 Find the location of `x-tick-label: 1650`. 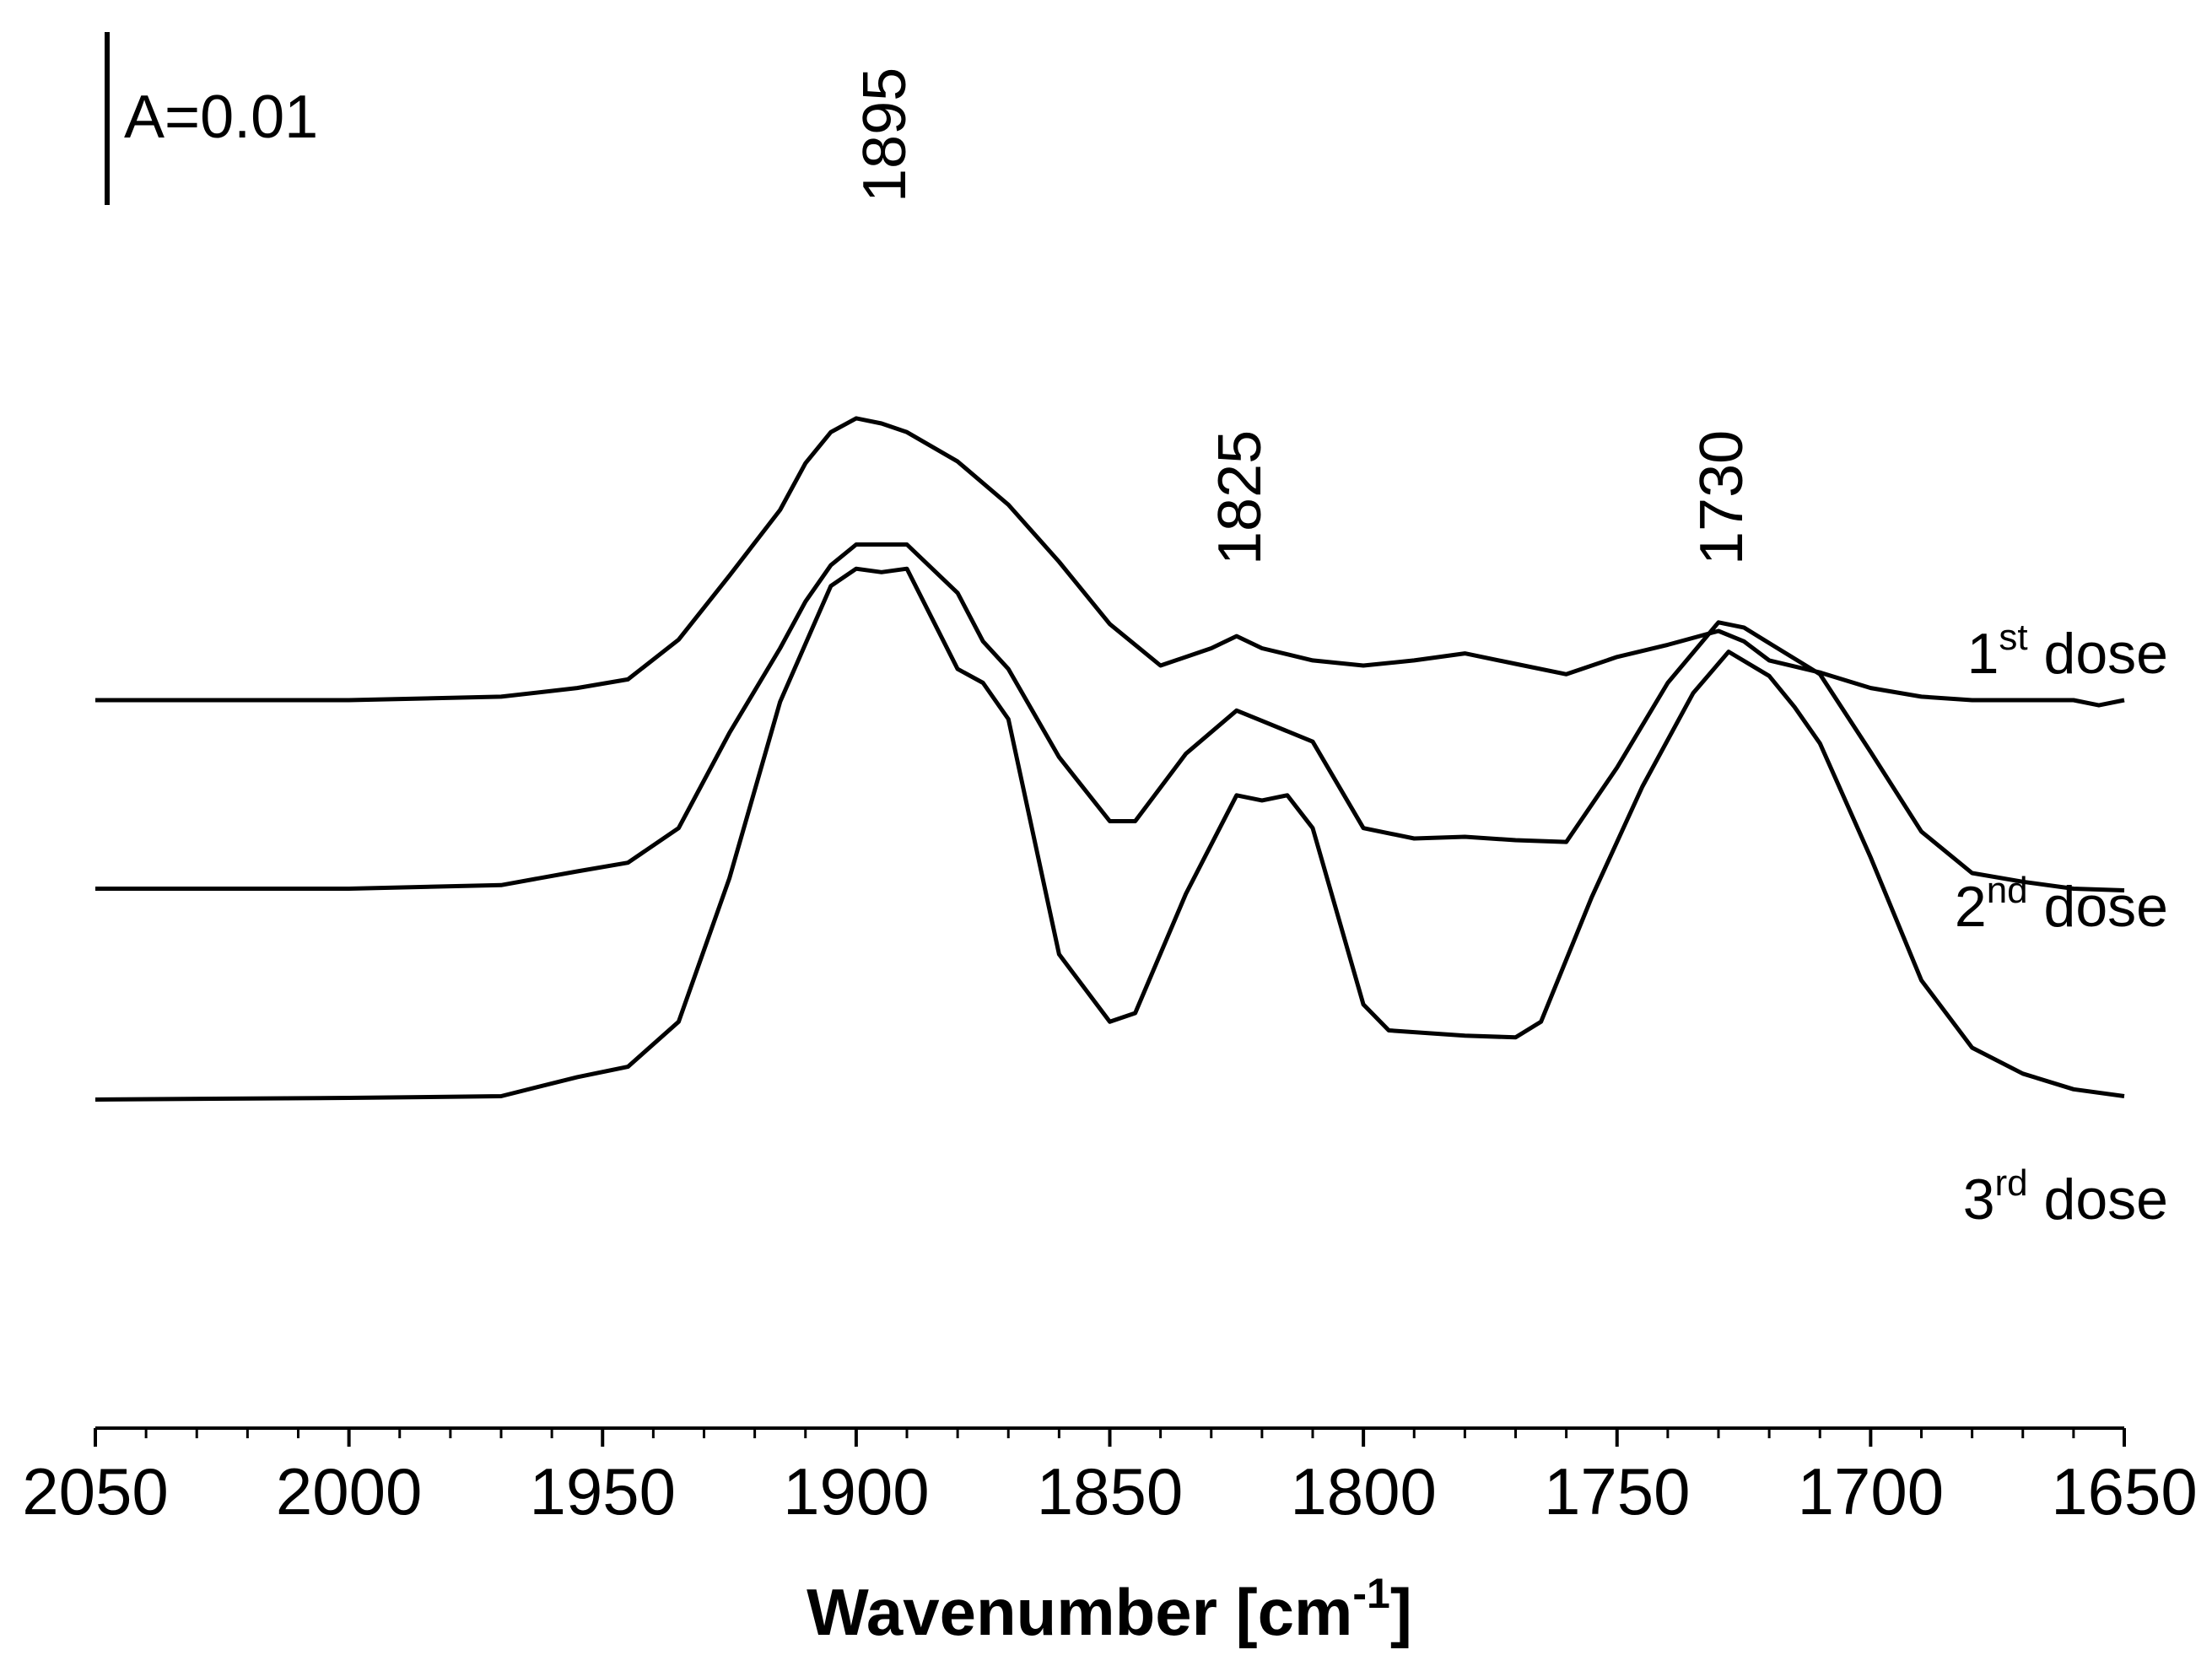

x-tick-label: 1650 is located at coordinates (2124, 1491).